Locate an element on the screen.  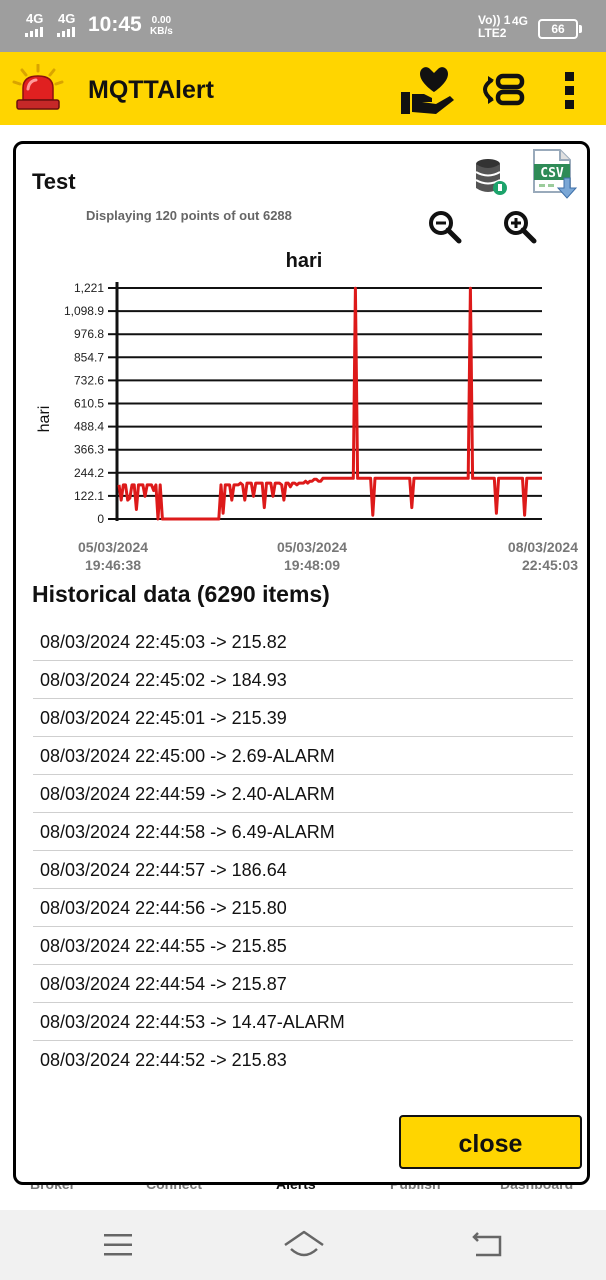
network-speed: 0.00 KB/s is located at coordinates (161, 26).